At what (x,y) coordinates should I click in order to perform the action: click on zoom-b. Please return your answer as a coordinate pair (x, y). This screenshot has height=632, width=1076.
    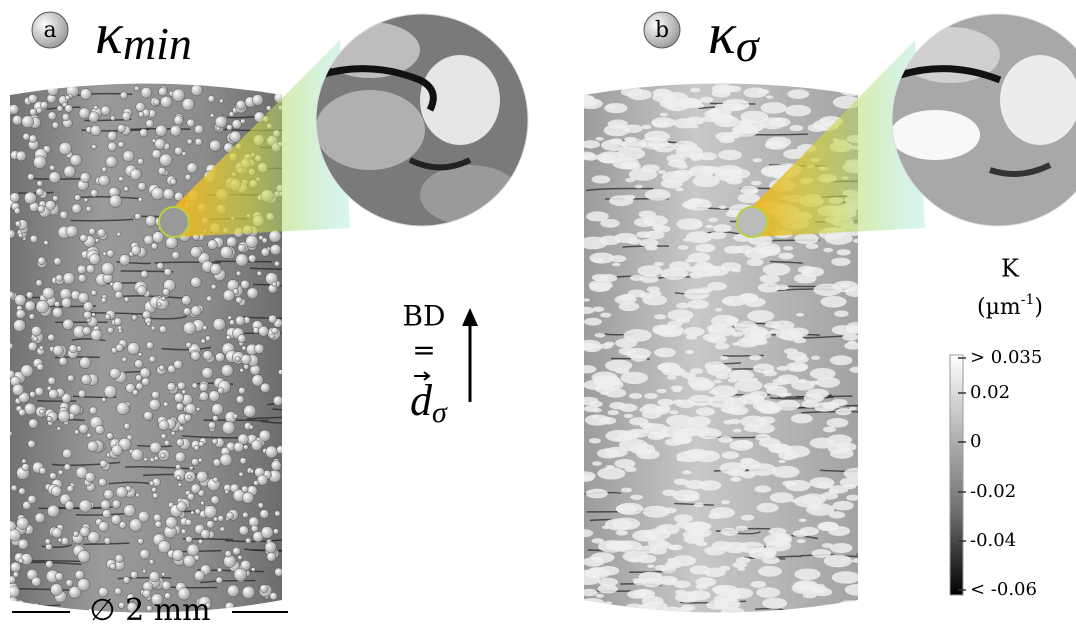
    Looking at the image, I should click on (984, 120).